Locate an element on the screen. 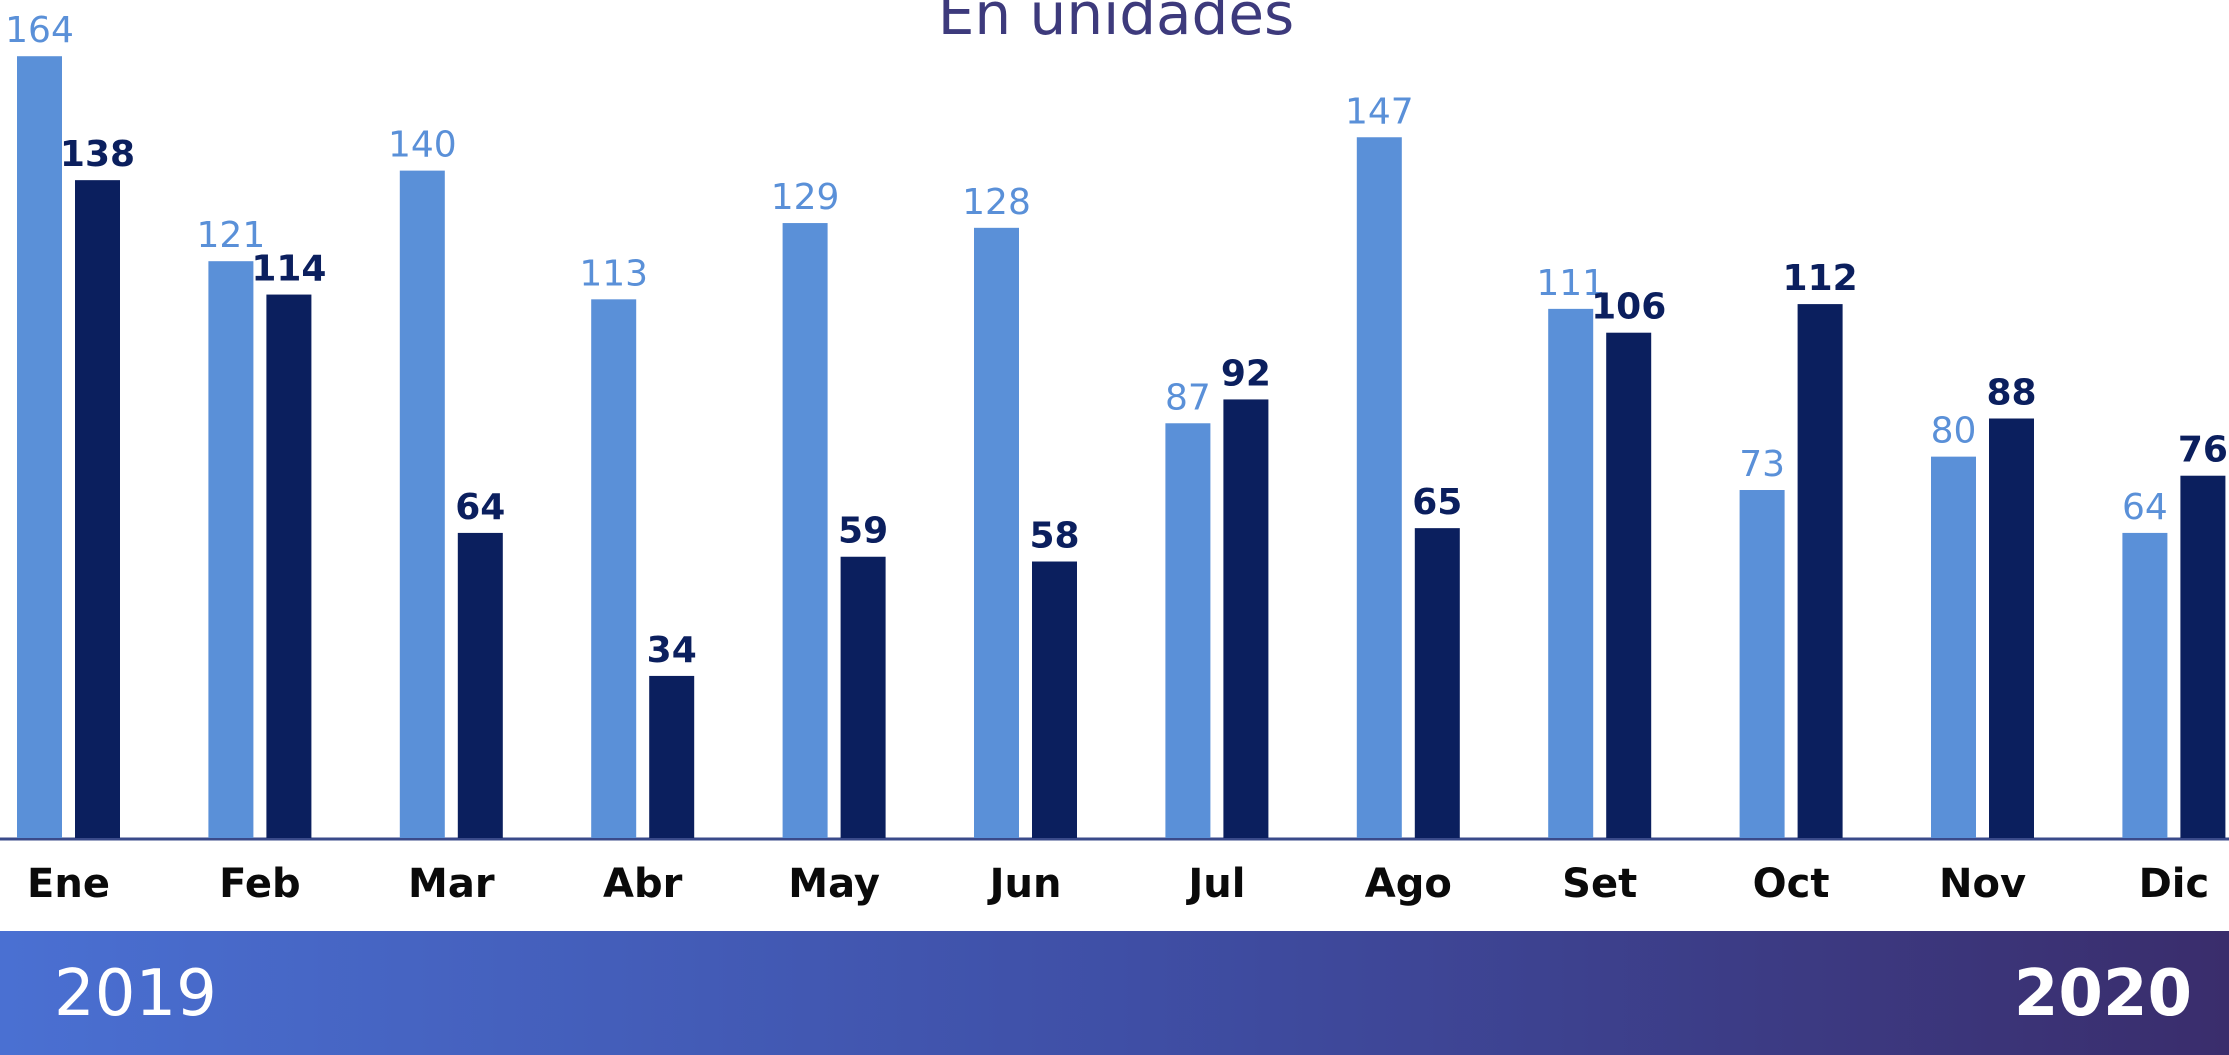  data-label: 129 is located at coordinates (805, 197).